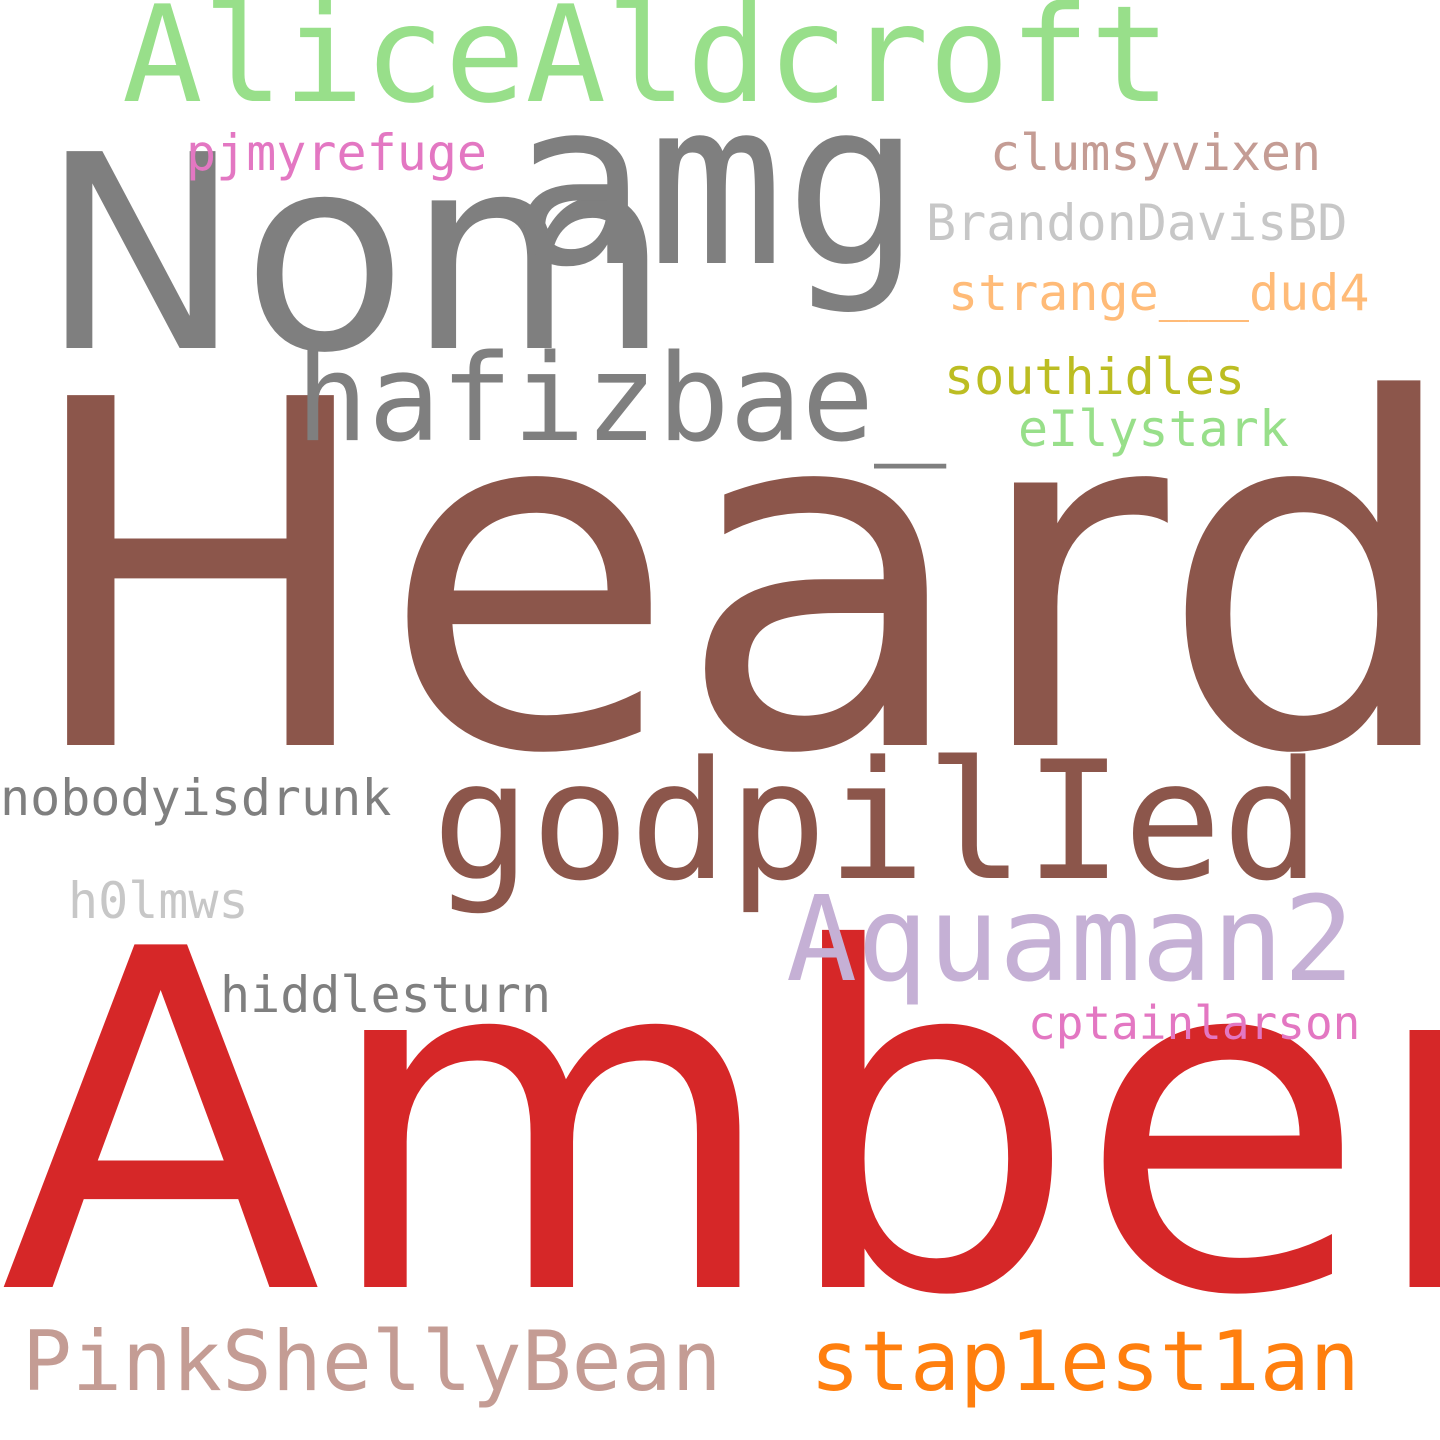 This screenshot has width=1440, height=1440. What do you see at coordinates (1095, 377) in the screenshot?
I see `word-southidles: southidles` at bounding box center [1095, 377].